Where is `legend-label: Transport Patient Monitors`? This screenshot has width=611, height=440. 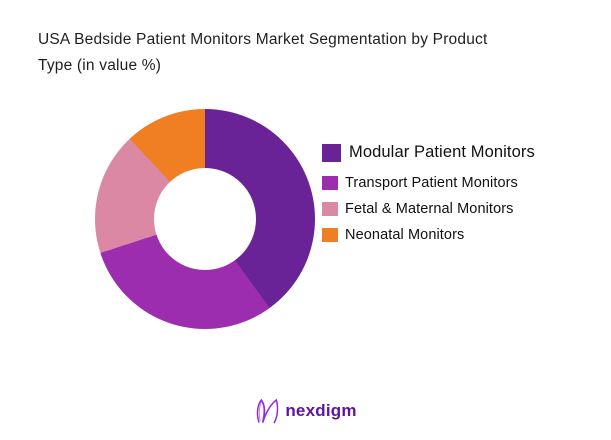 legend-label: Transport Patient Monitors is located at coordinates (431, 183).